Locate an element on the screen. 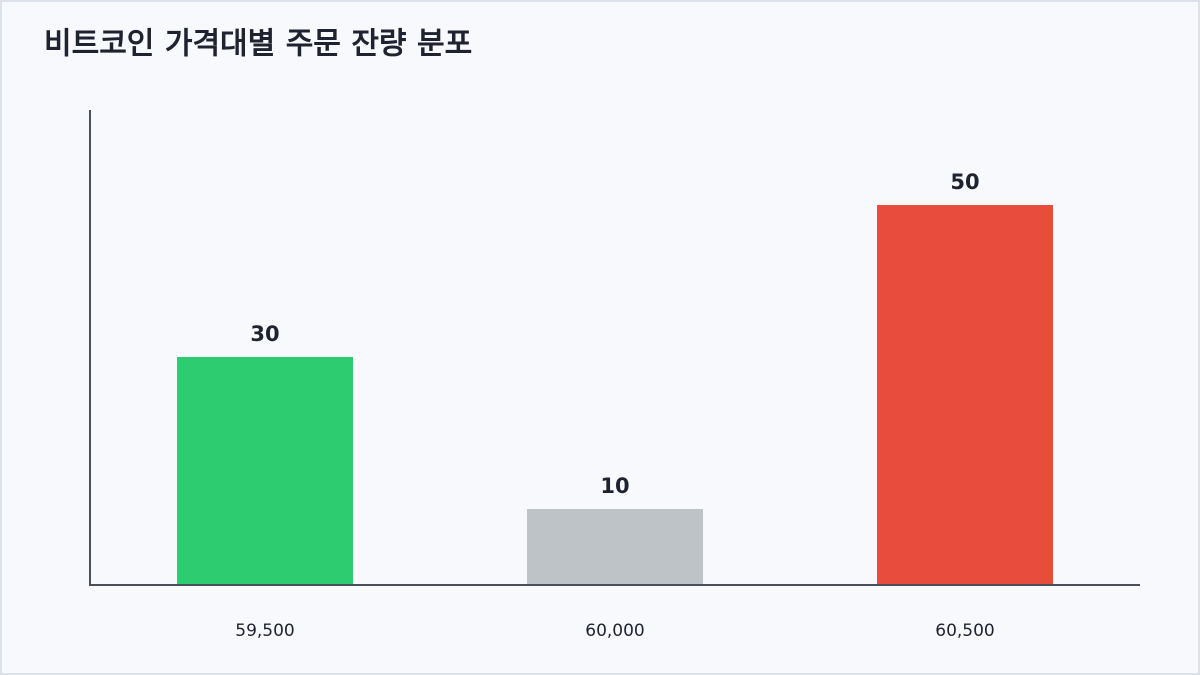 Image resolution: width=1200 pixels, height=675 pixels. value-label: 50 is located at coordinates (964, 182).